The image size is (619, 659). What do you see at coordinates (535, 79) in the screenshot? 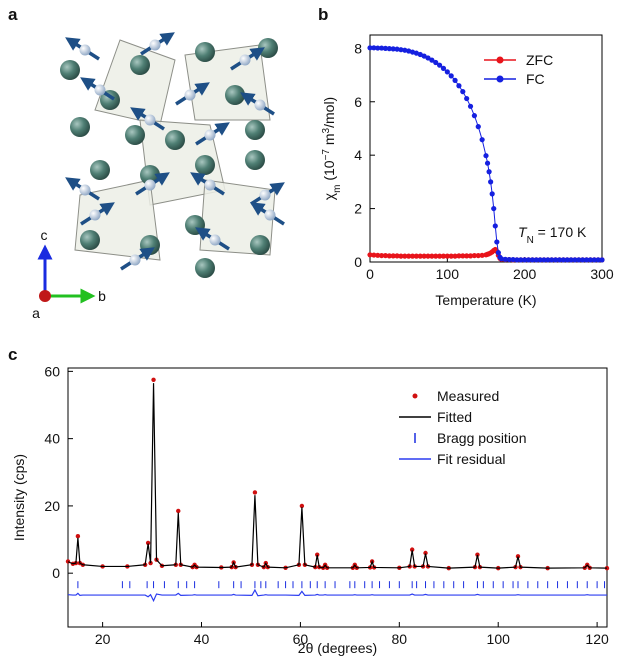
I see `legend-label: FC` at bounding box center [535, 79].